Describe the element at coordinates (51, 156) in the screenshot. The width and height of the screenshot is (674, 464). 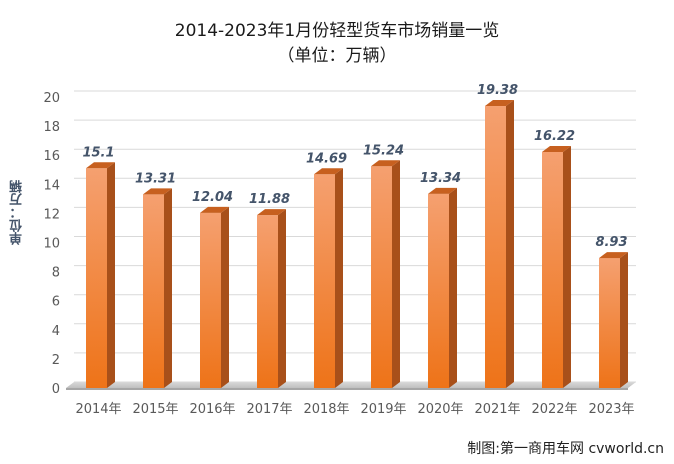
I see `y-tick-label: 16` at that location.